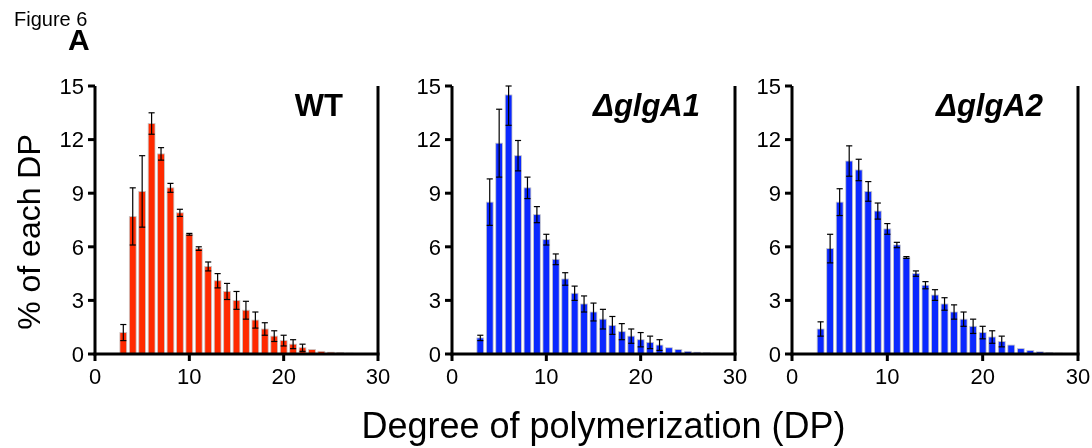 The image size is (1092, 448). I want to click on y-axis-title: % of each DP, so click(29, 232).